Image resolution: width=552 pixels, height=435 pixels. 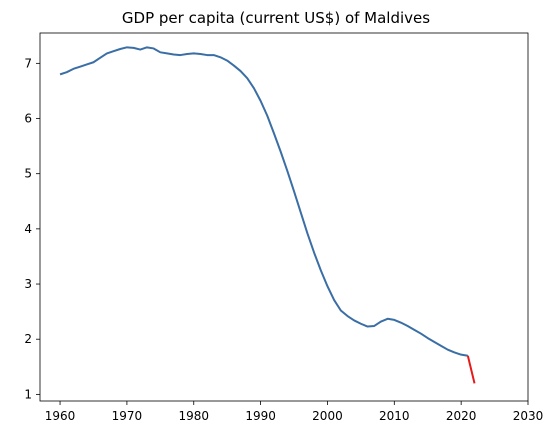 What do you see at coordinates (60, 416) in the screenshot?
I see `x-tick-label: 1960` at bounding box center [60, 416].